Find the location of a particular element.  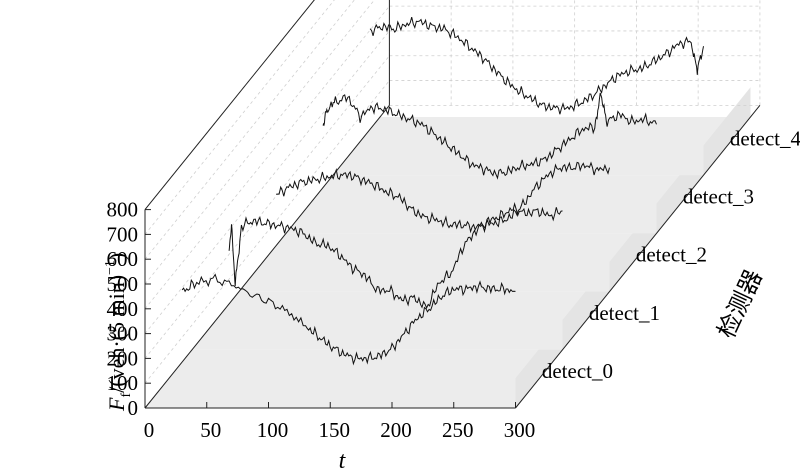

y-axis-label-main: F is located at coordinates (116, 404).